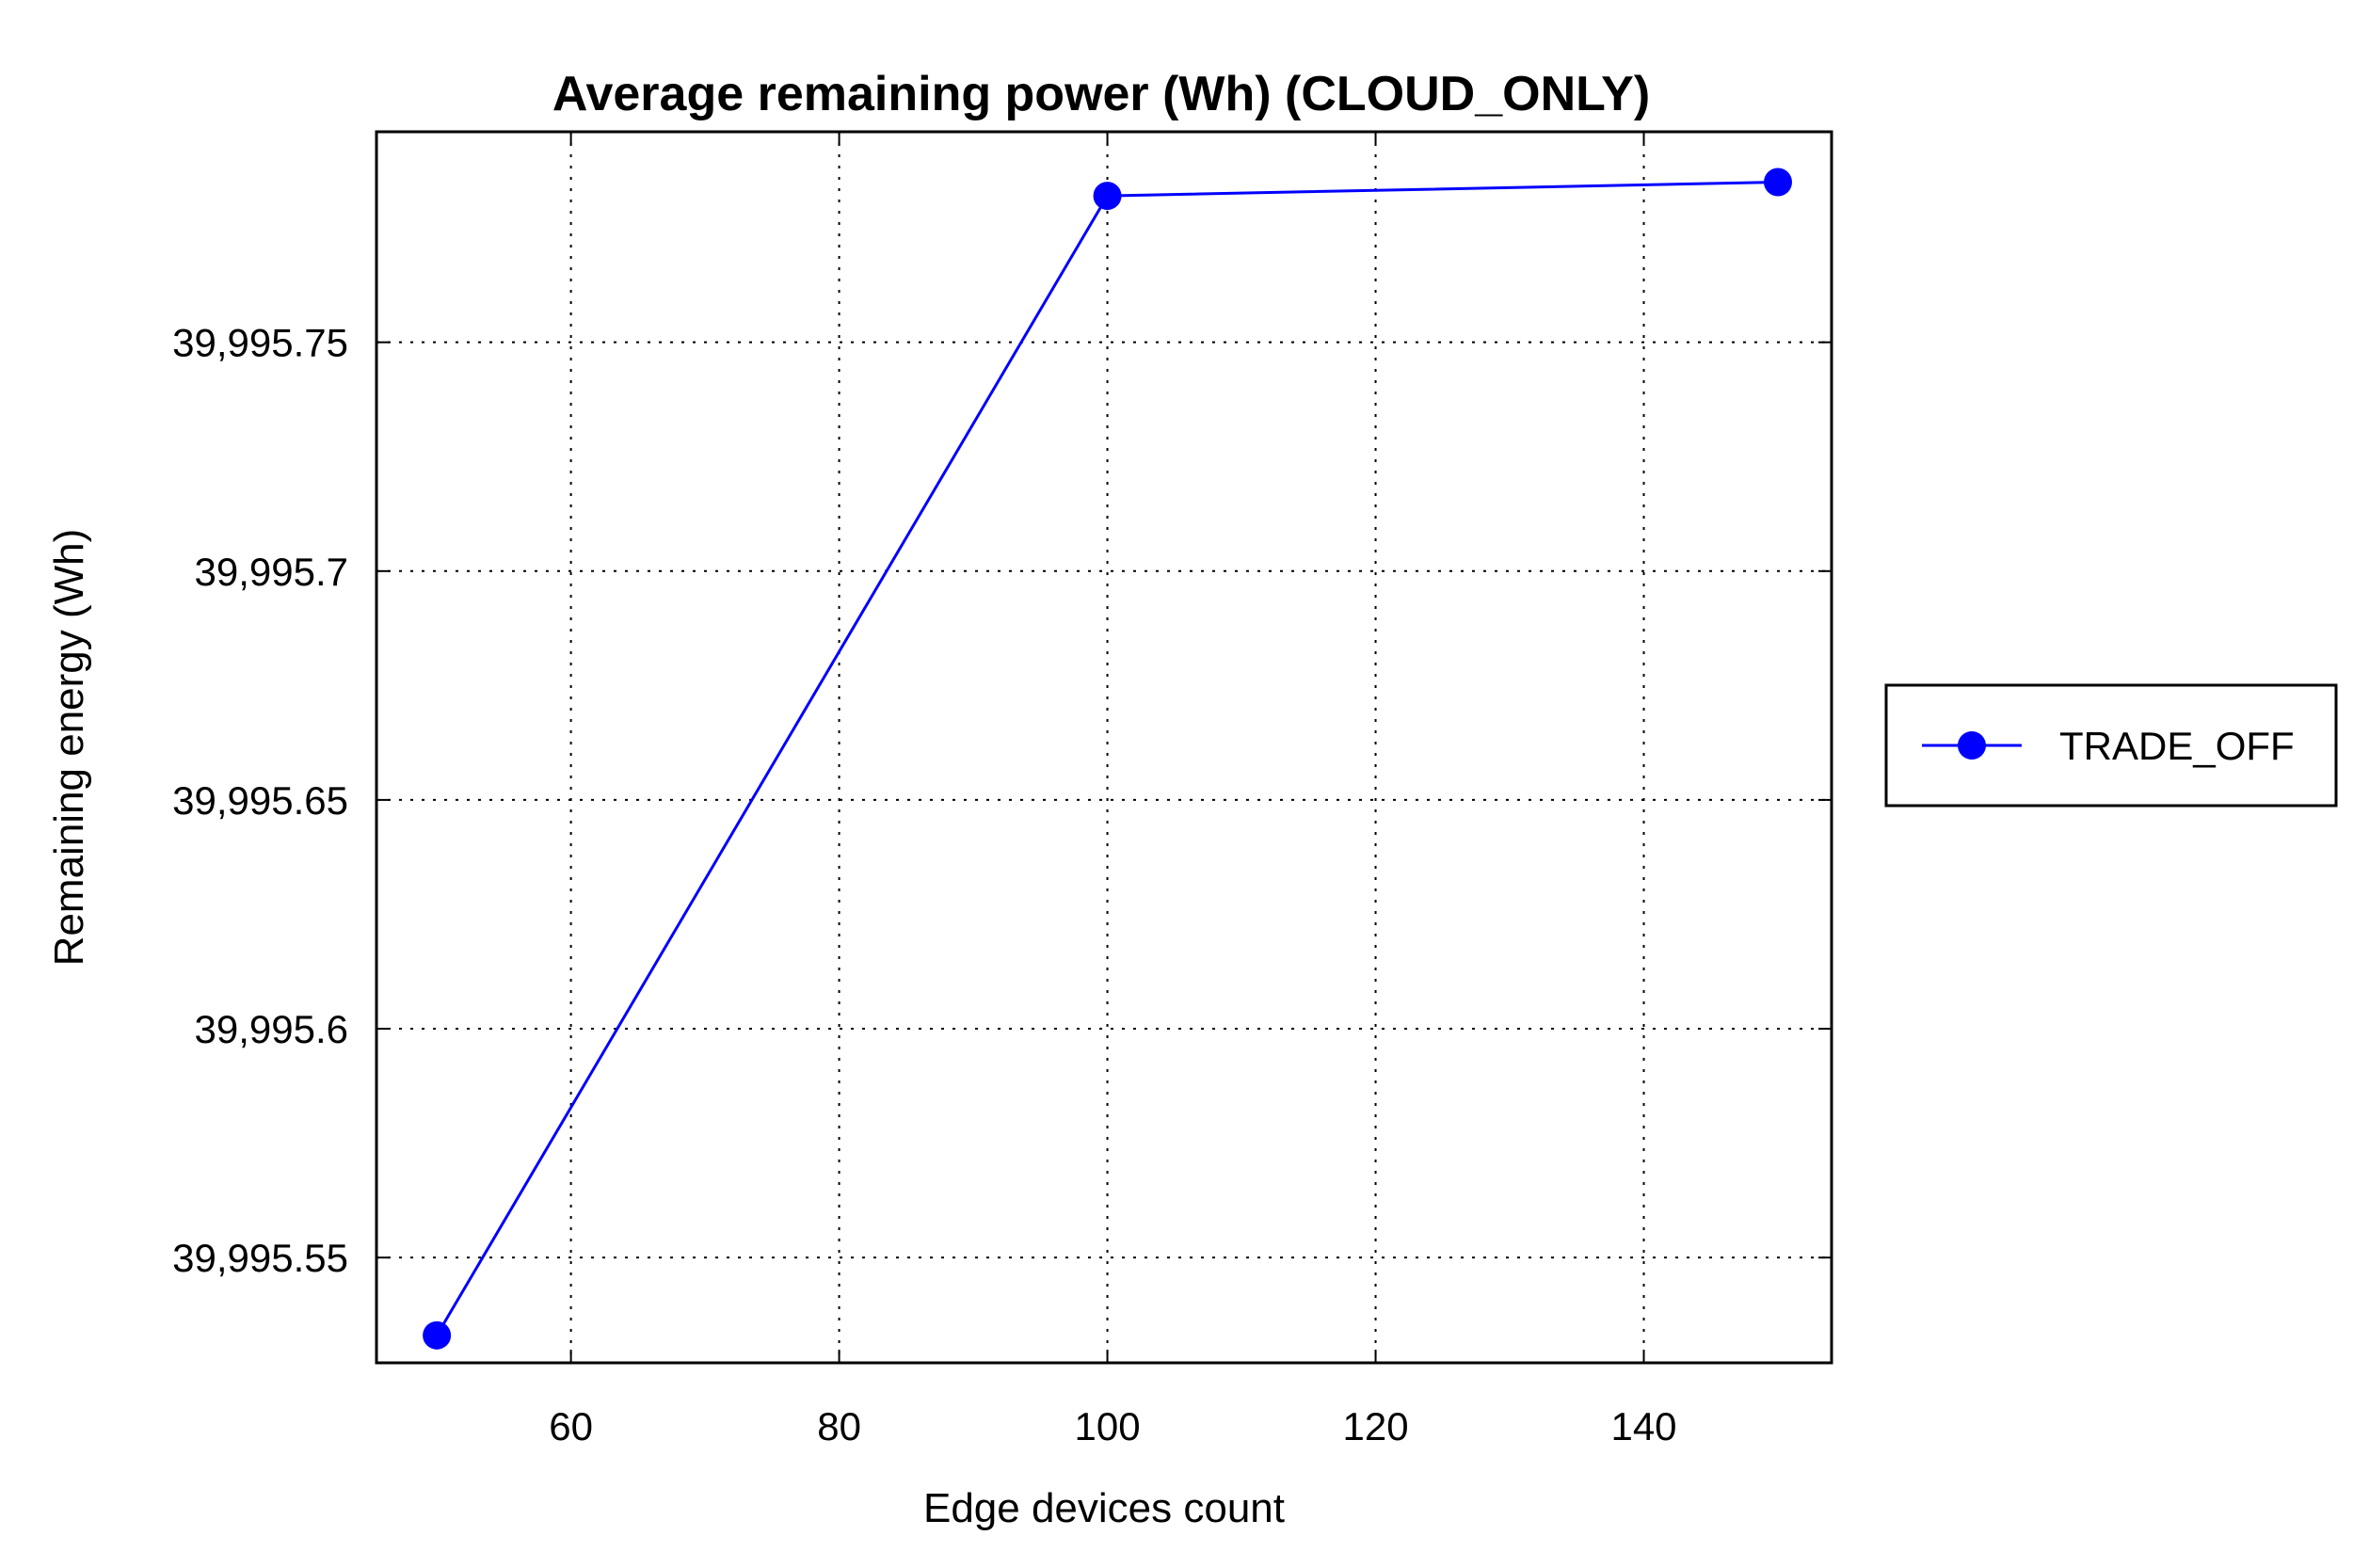  What do you see at coordinates (2177, 746) in the screenshot?
I see `legend-label-trade-off: TRADE_OFF` at bounding box center [2177, 746].